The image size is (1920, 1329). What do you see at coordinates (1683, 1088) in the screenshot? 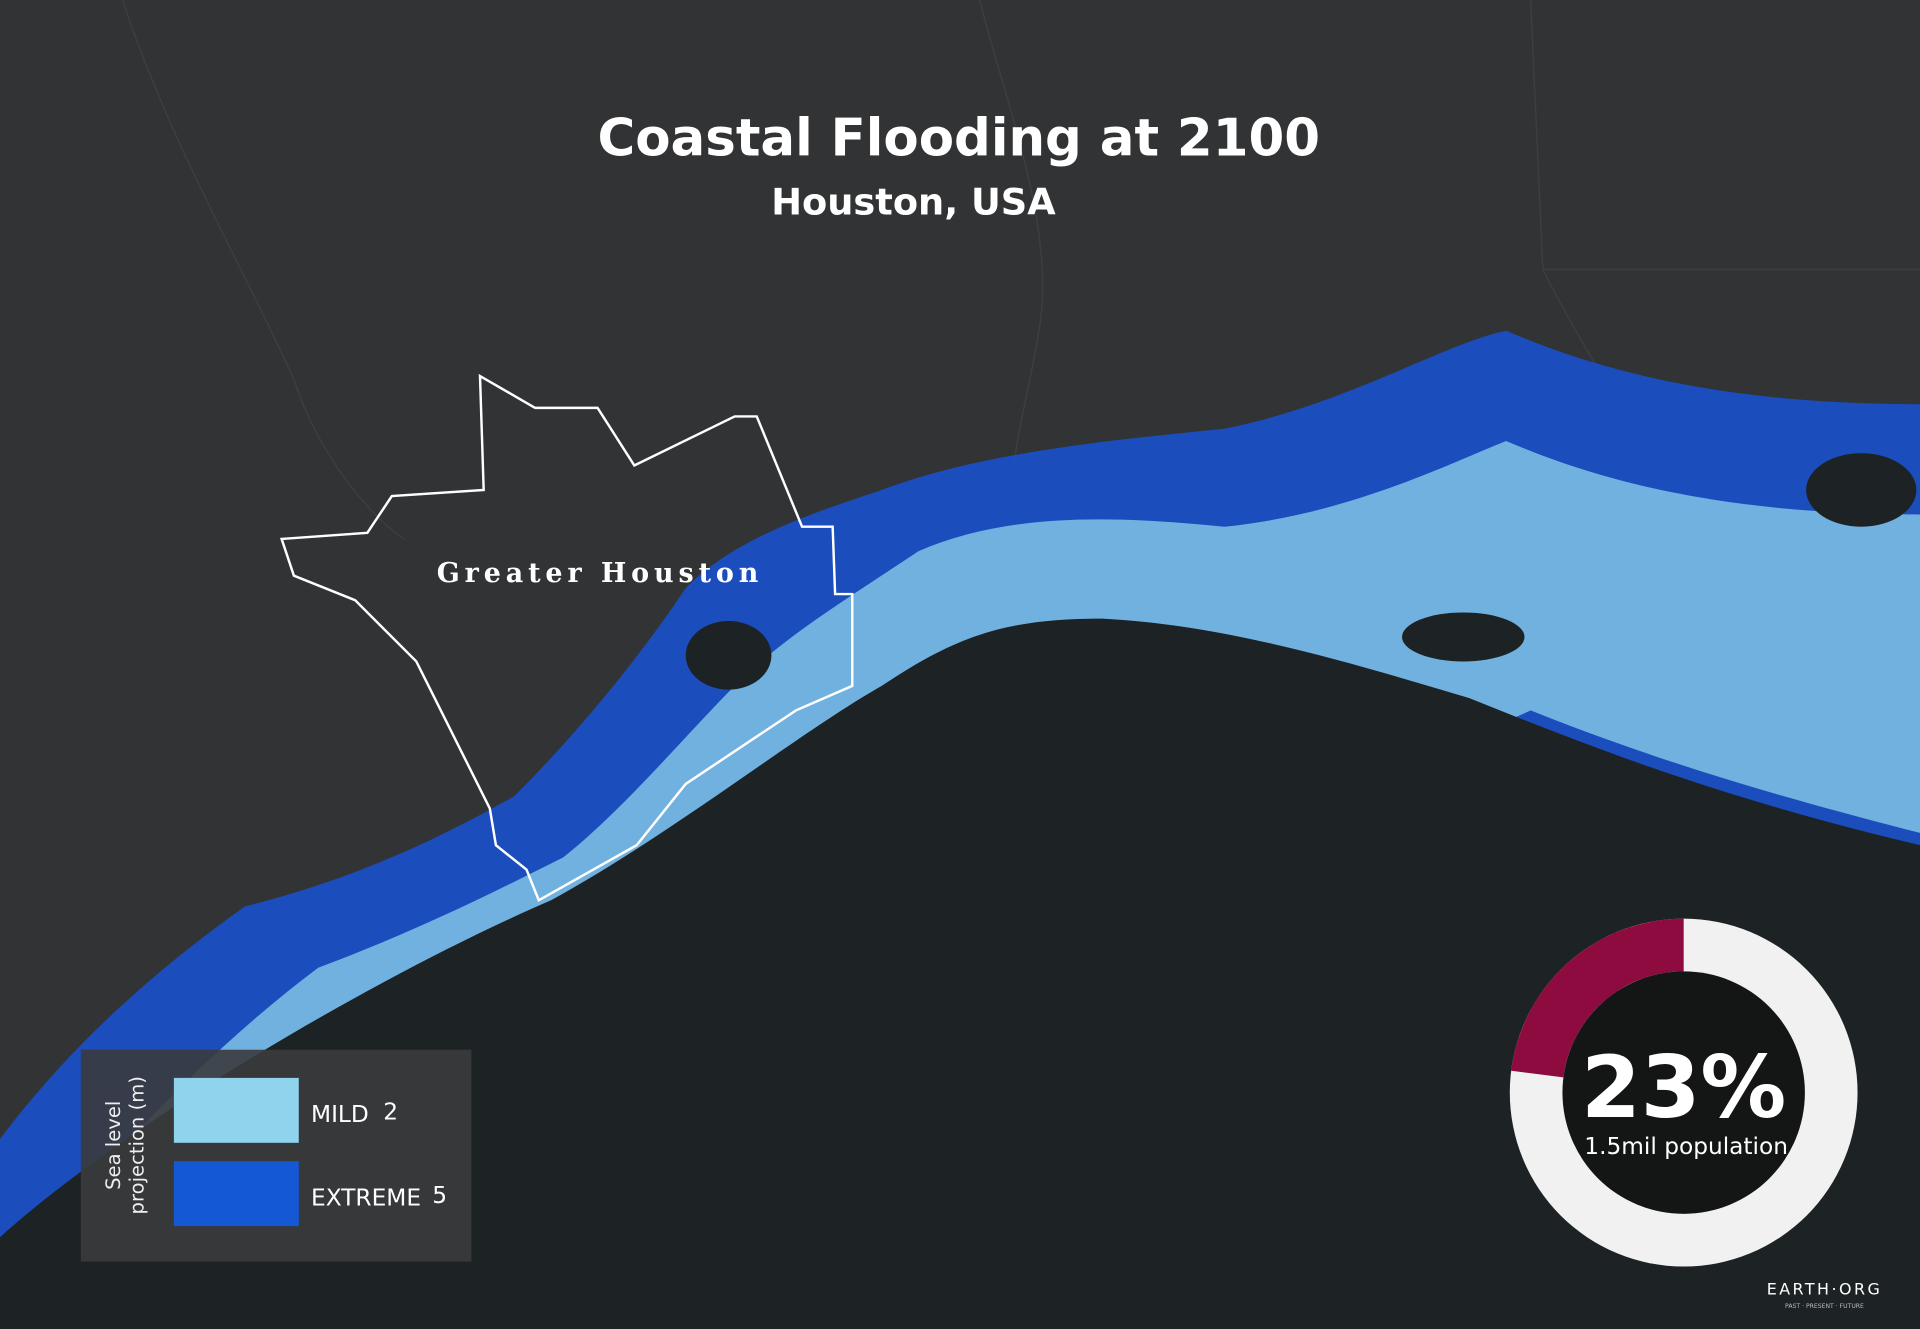
I see `stat-value: 23%` at bounding box center [1683, 1088].